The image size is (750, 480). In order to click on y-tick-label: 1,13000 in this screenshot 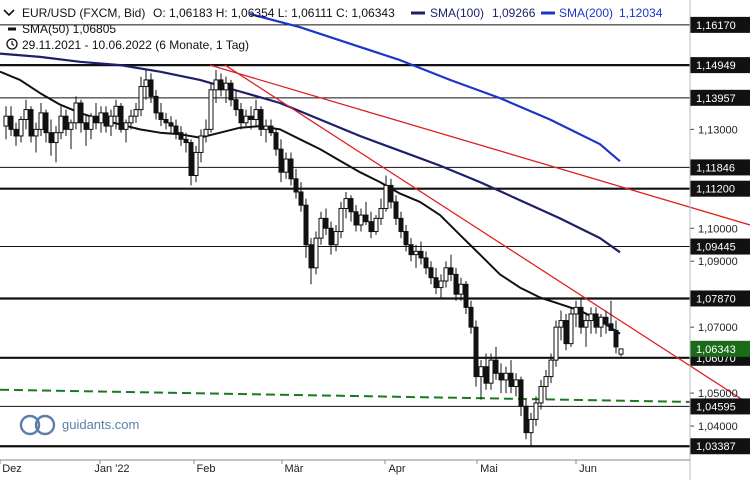, I will do `click(718, 130)`.